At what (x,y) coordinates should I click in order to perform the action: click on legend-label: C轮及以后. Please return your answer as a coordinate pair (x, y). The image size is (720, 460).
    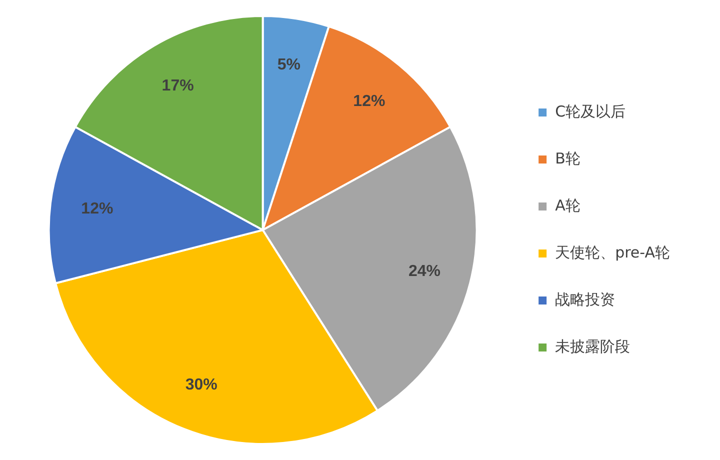
    Looking at the image, I should click on (590, 111).